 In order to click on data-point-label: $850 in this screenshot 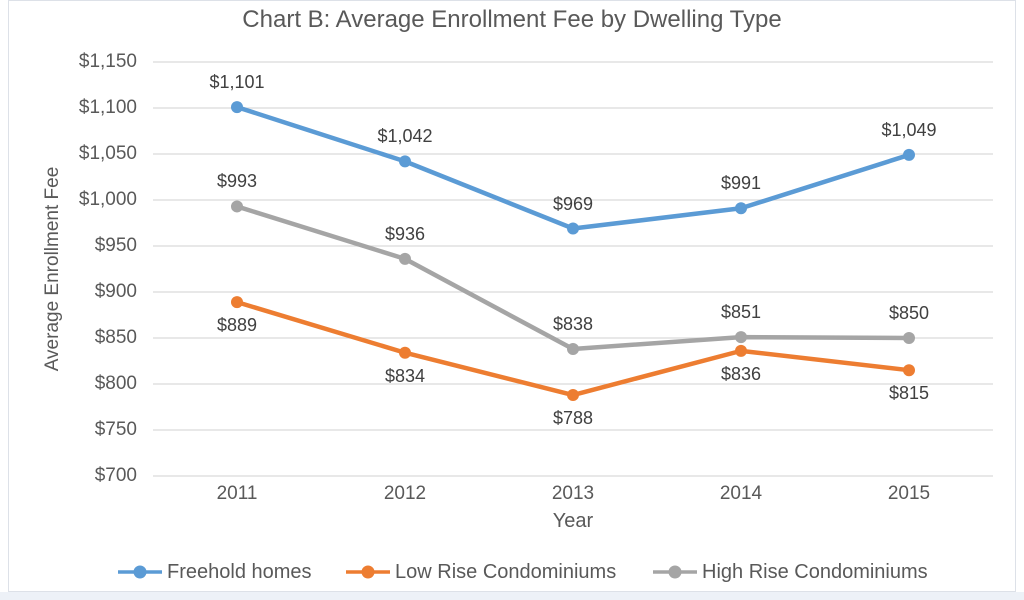, I will do `click(909, 313)`.